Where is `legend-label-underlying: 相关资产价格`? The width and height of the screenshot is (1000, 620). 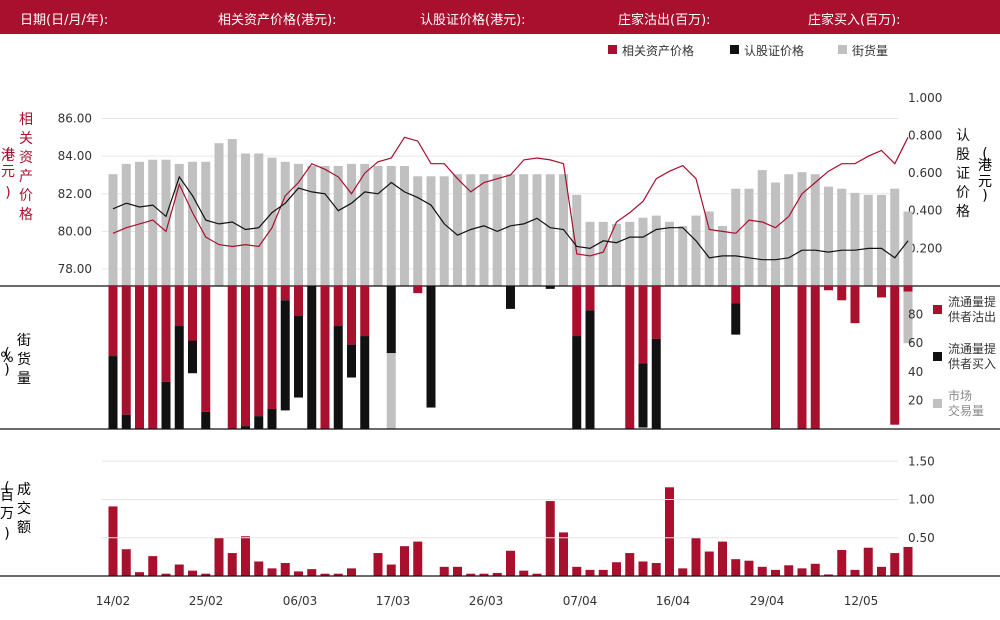 legend-label-underlying: 相关资产价格 is located at coordinates (658, 50).